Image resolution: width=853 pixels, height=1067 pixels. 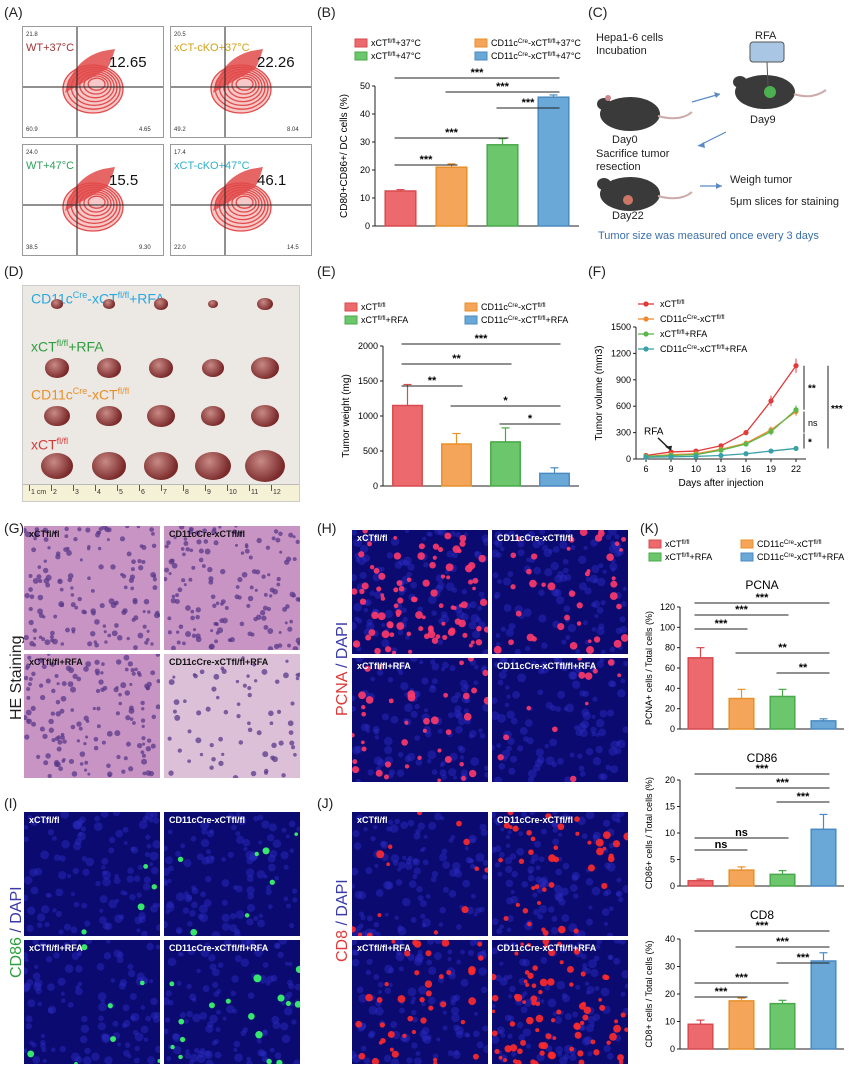 I want to click on y-tick-label: 0, so click(x=375, y=486).